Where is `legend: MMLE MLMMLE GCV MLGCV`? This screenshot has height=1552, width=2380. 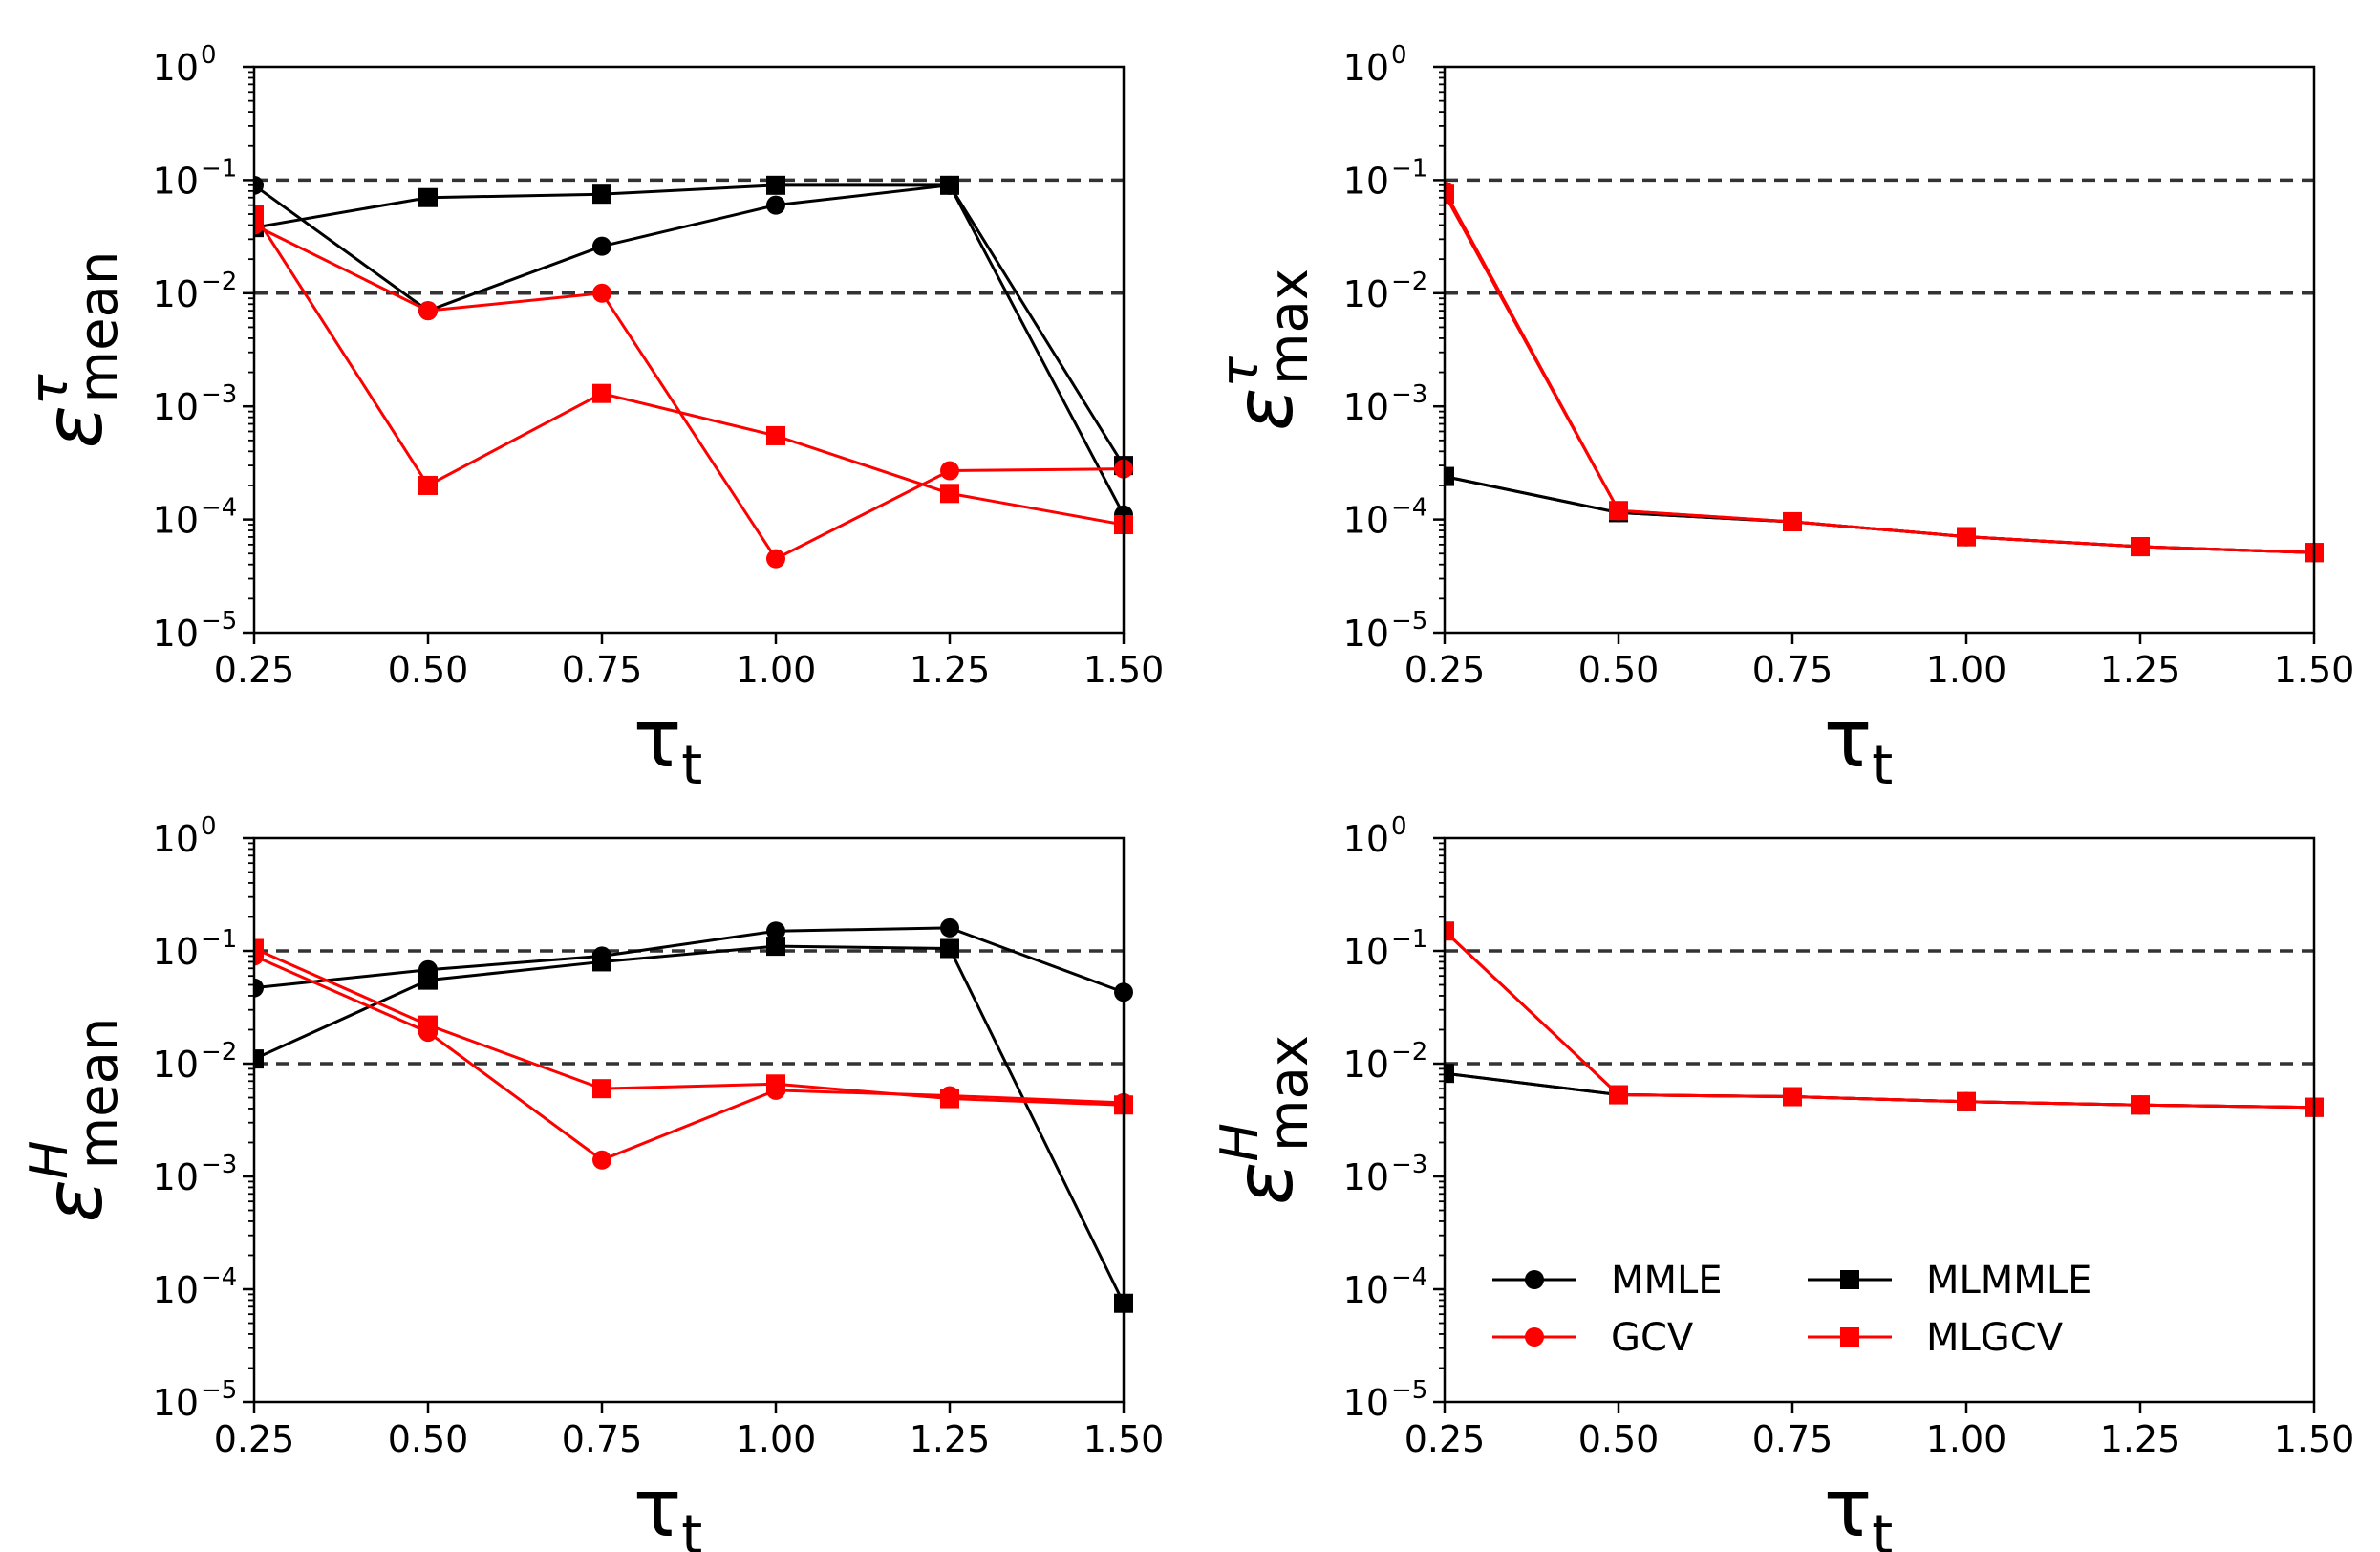
legend: MMLE MLMMLE GCV MLGCV is located at coordinates (1791, 1309).